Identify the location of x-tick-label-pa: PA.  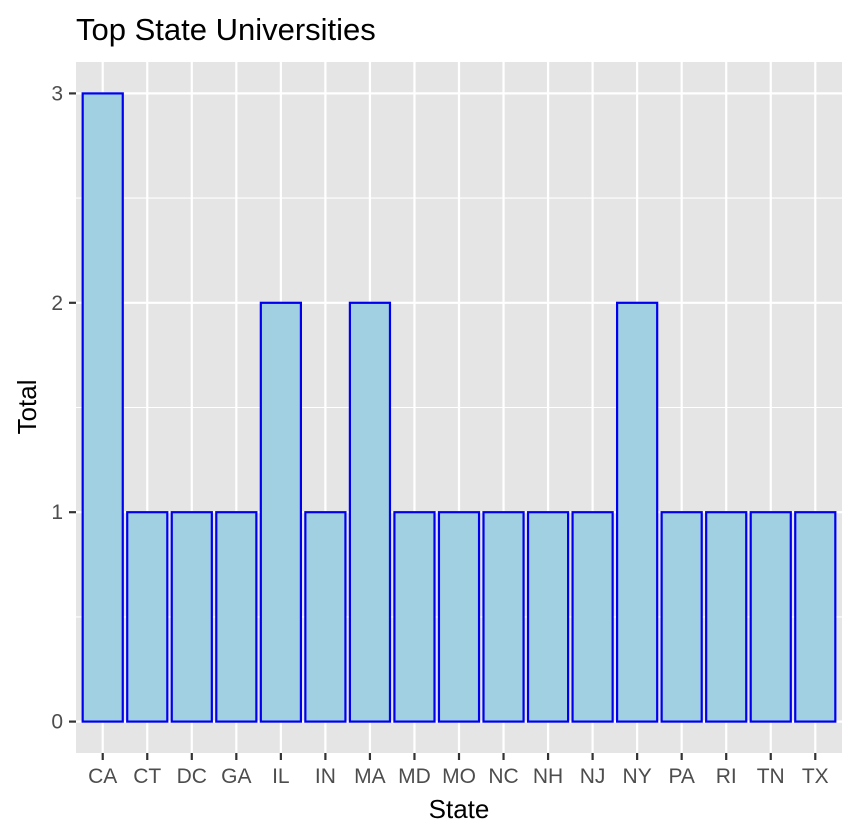
(681, 776).